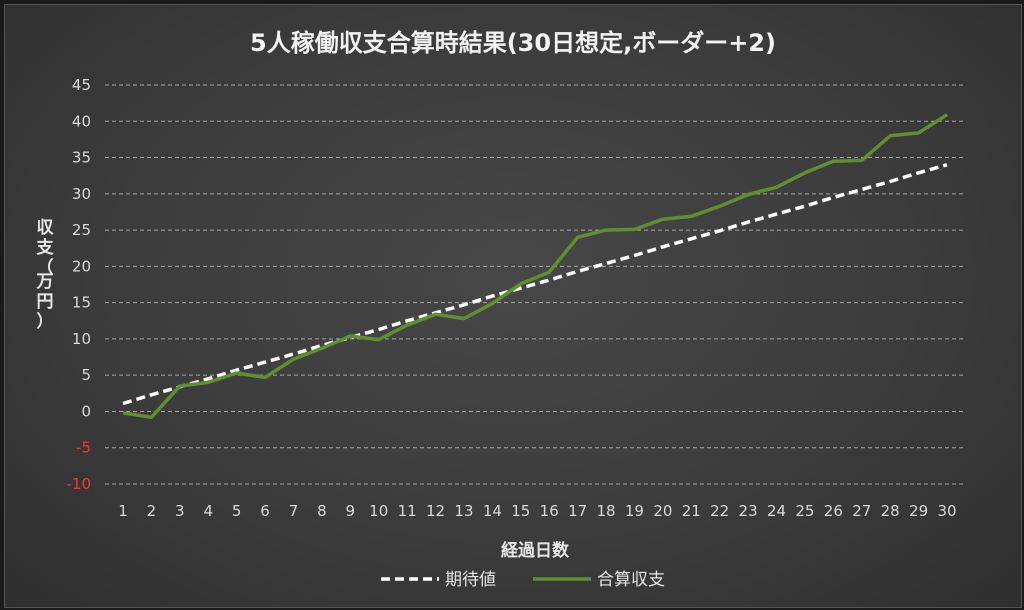 This screenshot has height=610, width=1024. I want to click on x-tick-label: 5, so click(237, 511).